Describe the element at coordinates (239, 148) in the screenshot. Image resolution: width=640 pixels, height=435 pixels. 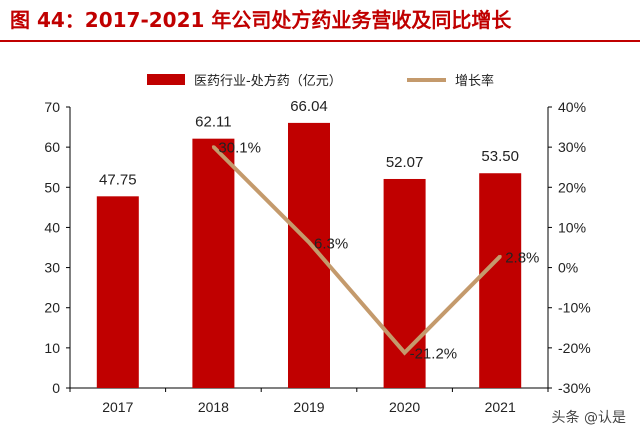
I see `growth-rate-label: 30.1%` at that location.